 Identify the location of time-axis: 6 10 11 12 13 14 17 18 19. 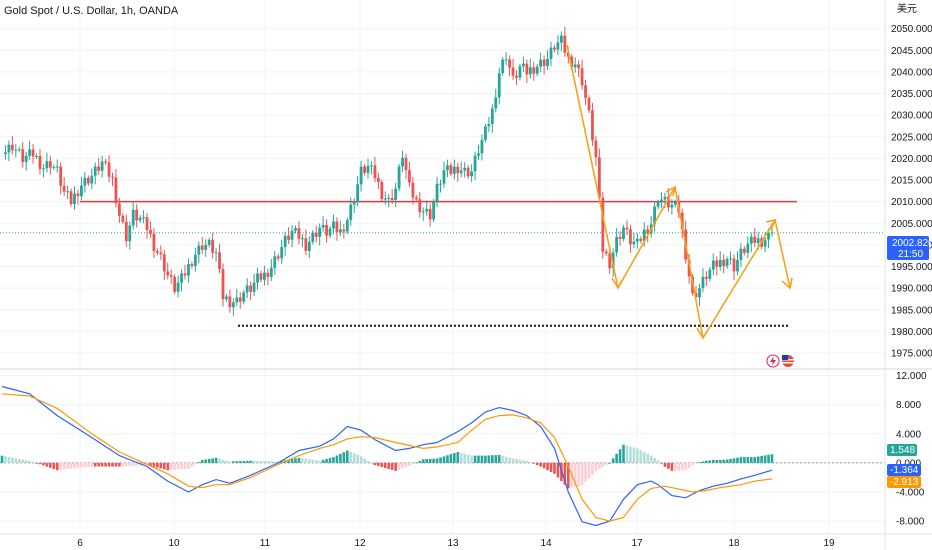
(456, 543).